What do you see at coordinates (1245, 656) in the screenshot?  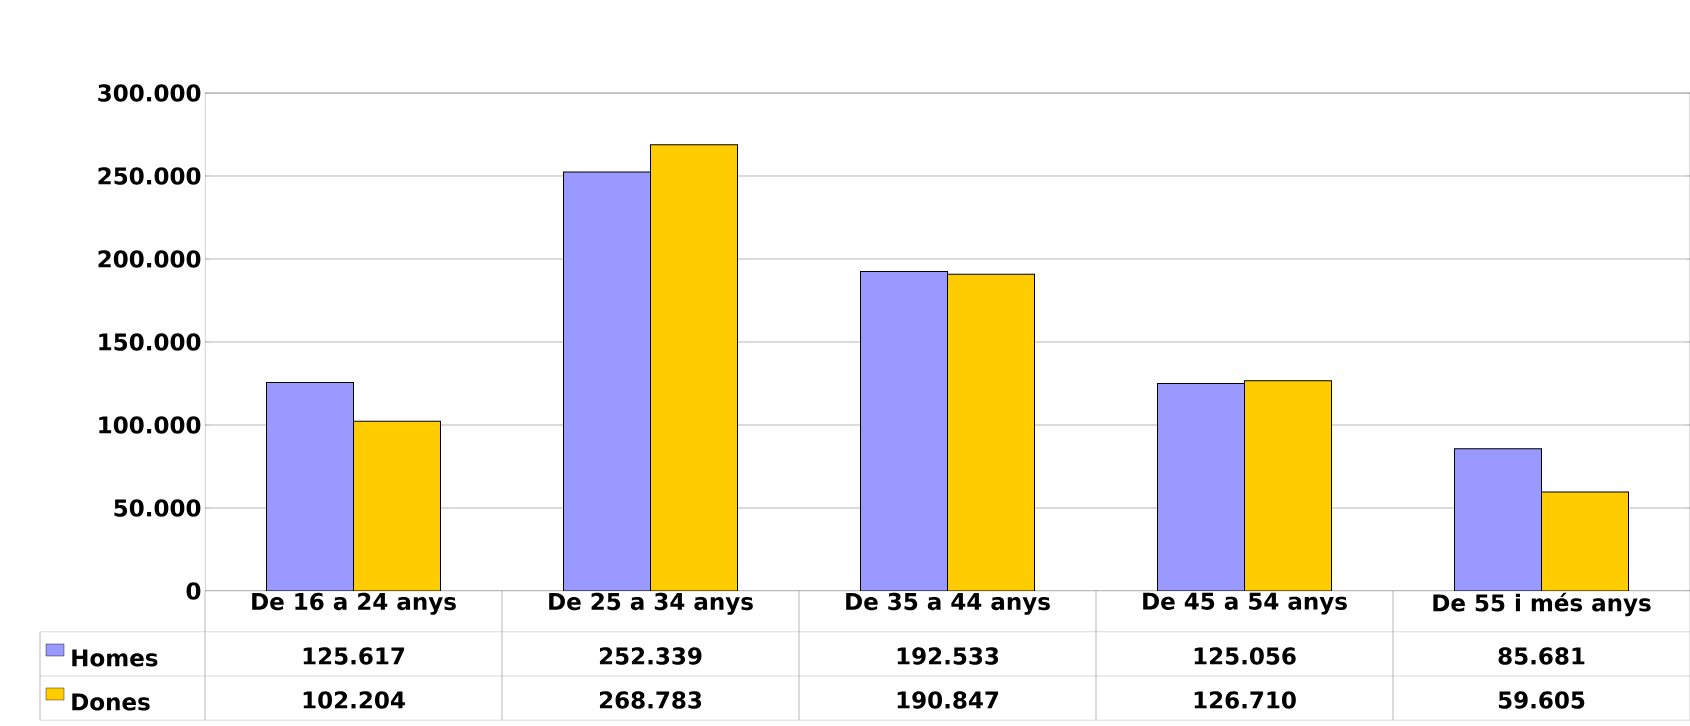 I see `data-label: 125.056` at bounding box center [1245, 656].